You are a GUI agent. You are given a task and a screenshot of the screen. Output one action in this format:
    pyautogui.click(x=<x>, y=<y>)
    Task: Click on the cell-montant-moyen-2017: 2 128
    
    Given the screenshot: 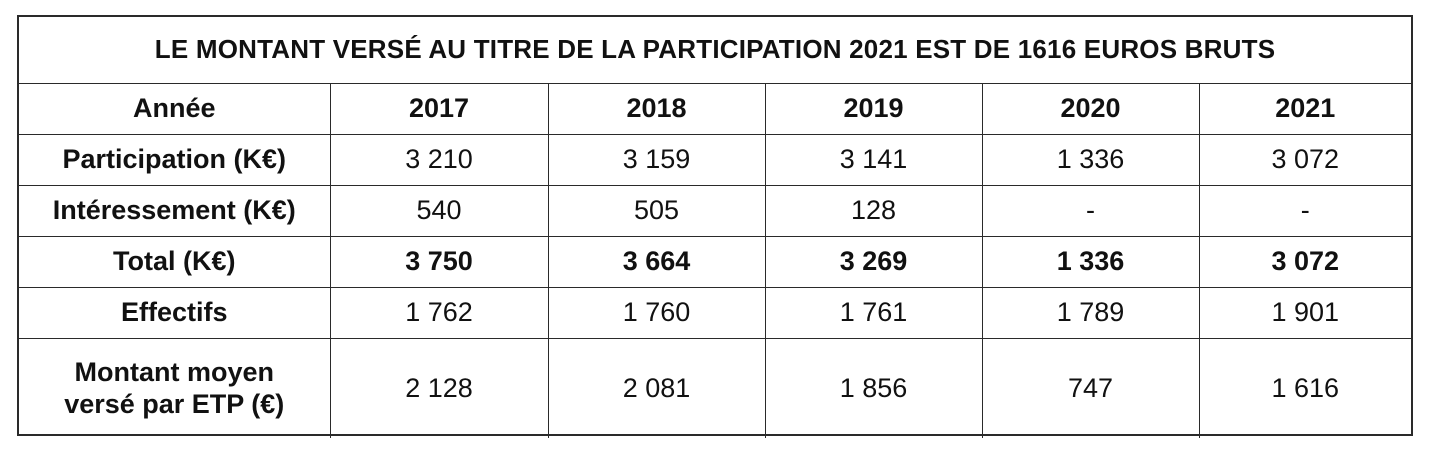 What is the action you would take?
    pyautogui.click(x=439, y=387)
    